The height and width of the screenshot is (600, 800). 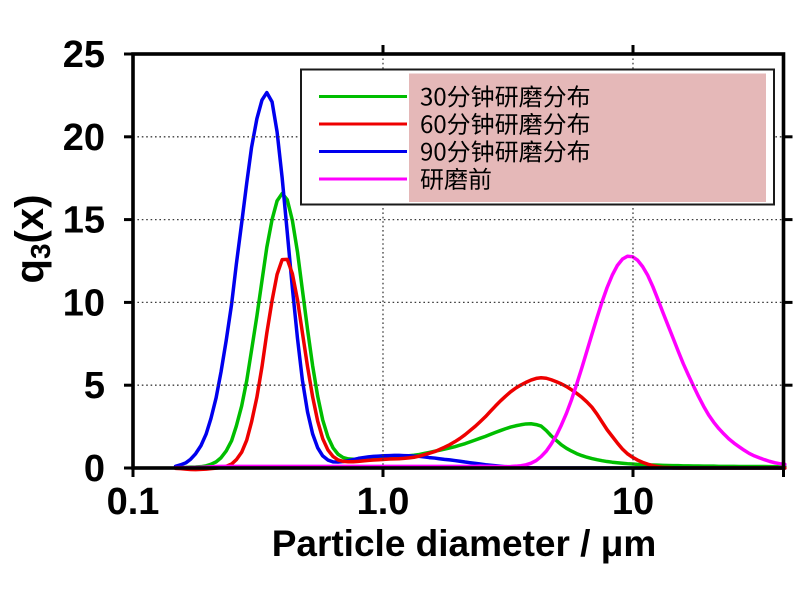 What do you see at coordinates (454, 151) in the screenshot?
I see `legend-item: 90分钟研磨分布` at bounding box center [454, 151].